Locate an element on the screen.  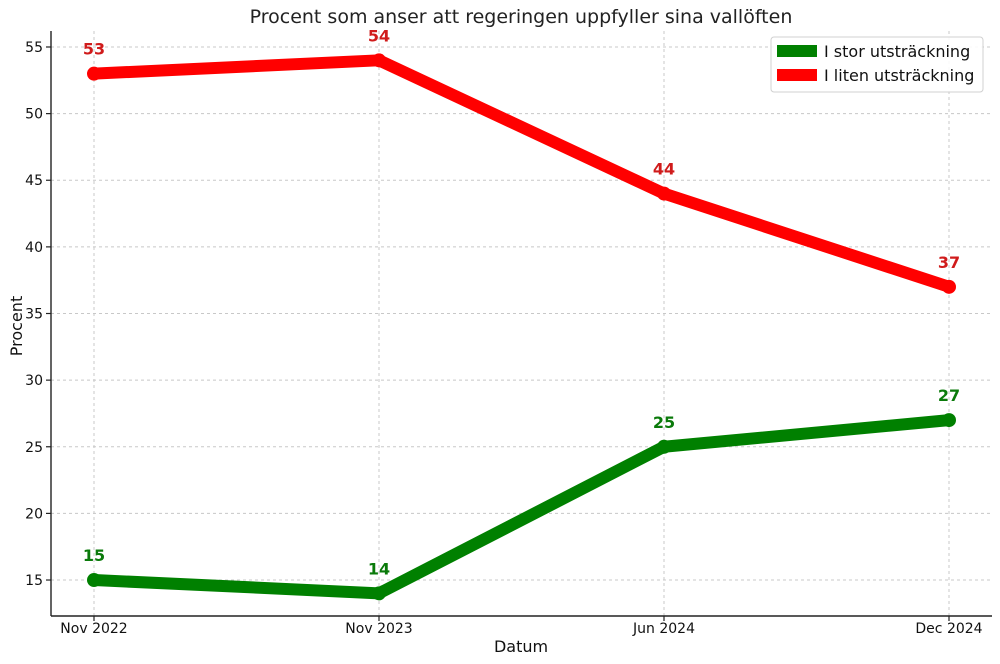
x-axis-label: Datum is located at coordinates (521, 646).